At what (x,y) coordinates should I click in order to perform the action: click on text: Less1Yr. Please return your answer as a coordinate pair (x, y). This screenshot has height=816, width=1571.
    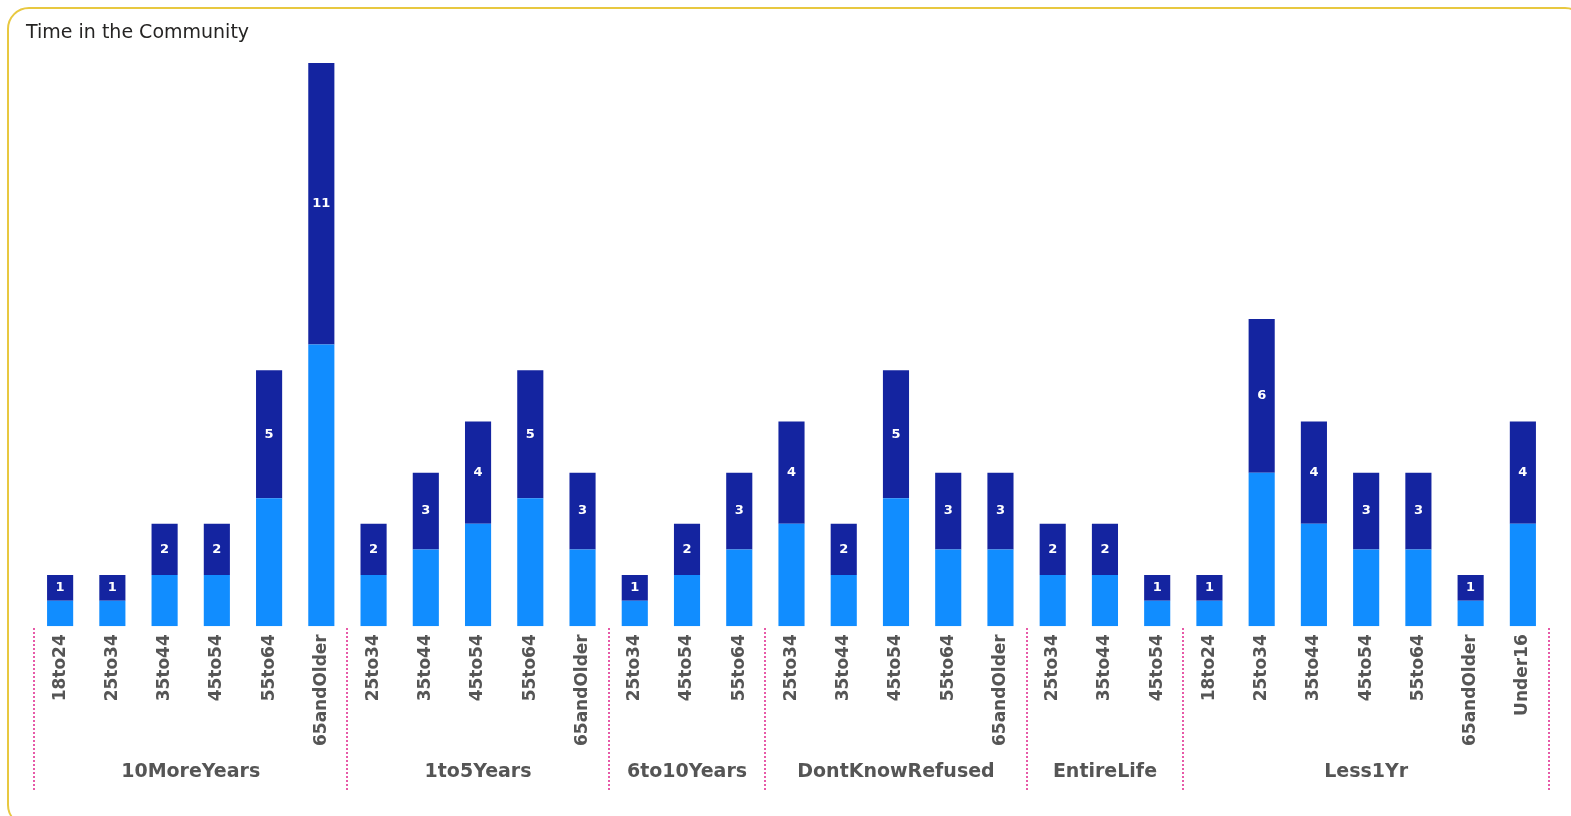
    Looking at the image, I should click on (1366, 769).